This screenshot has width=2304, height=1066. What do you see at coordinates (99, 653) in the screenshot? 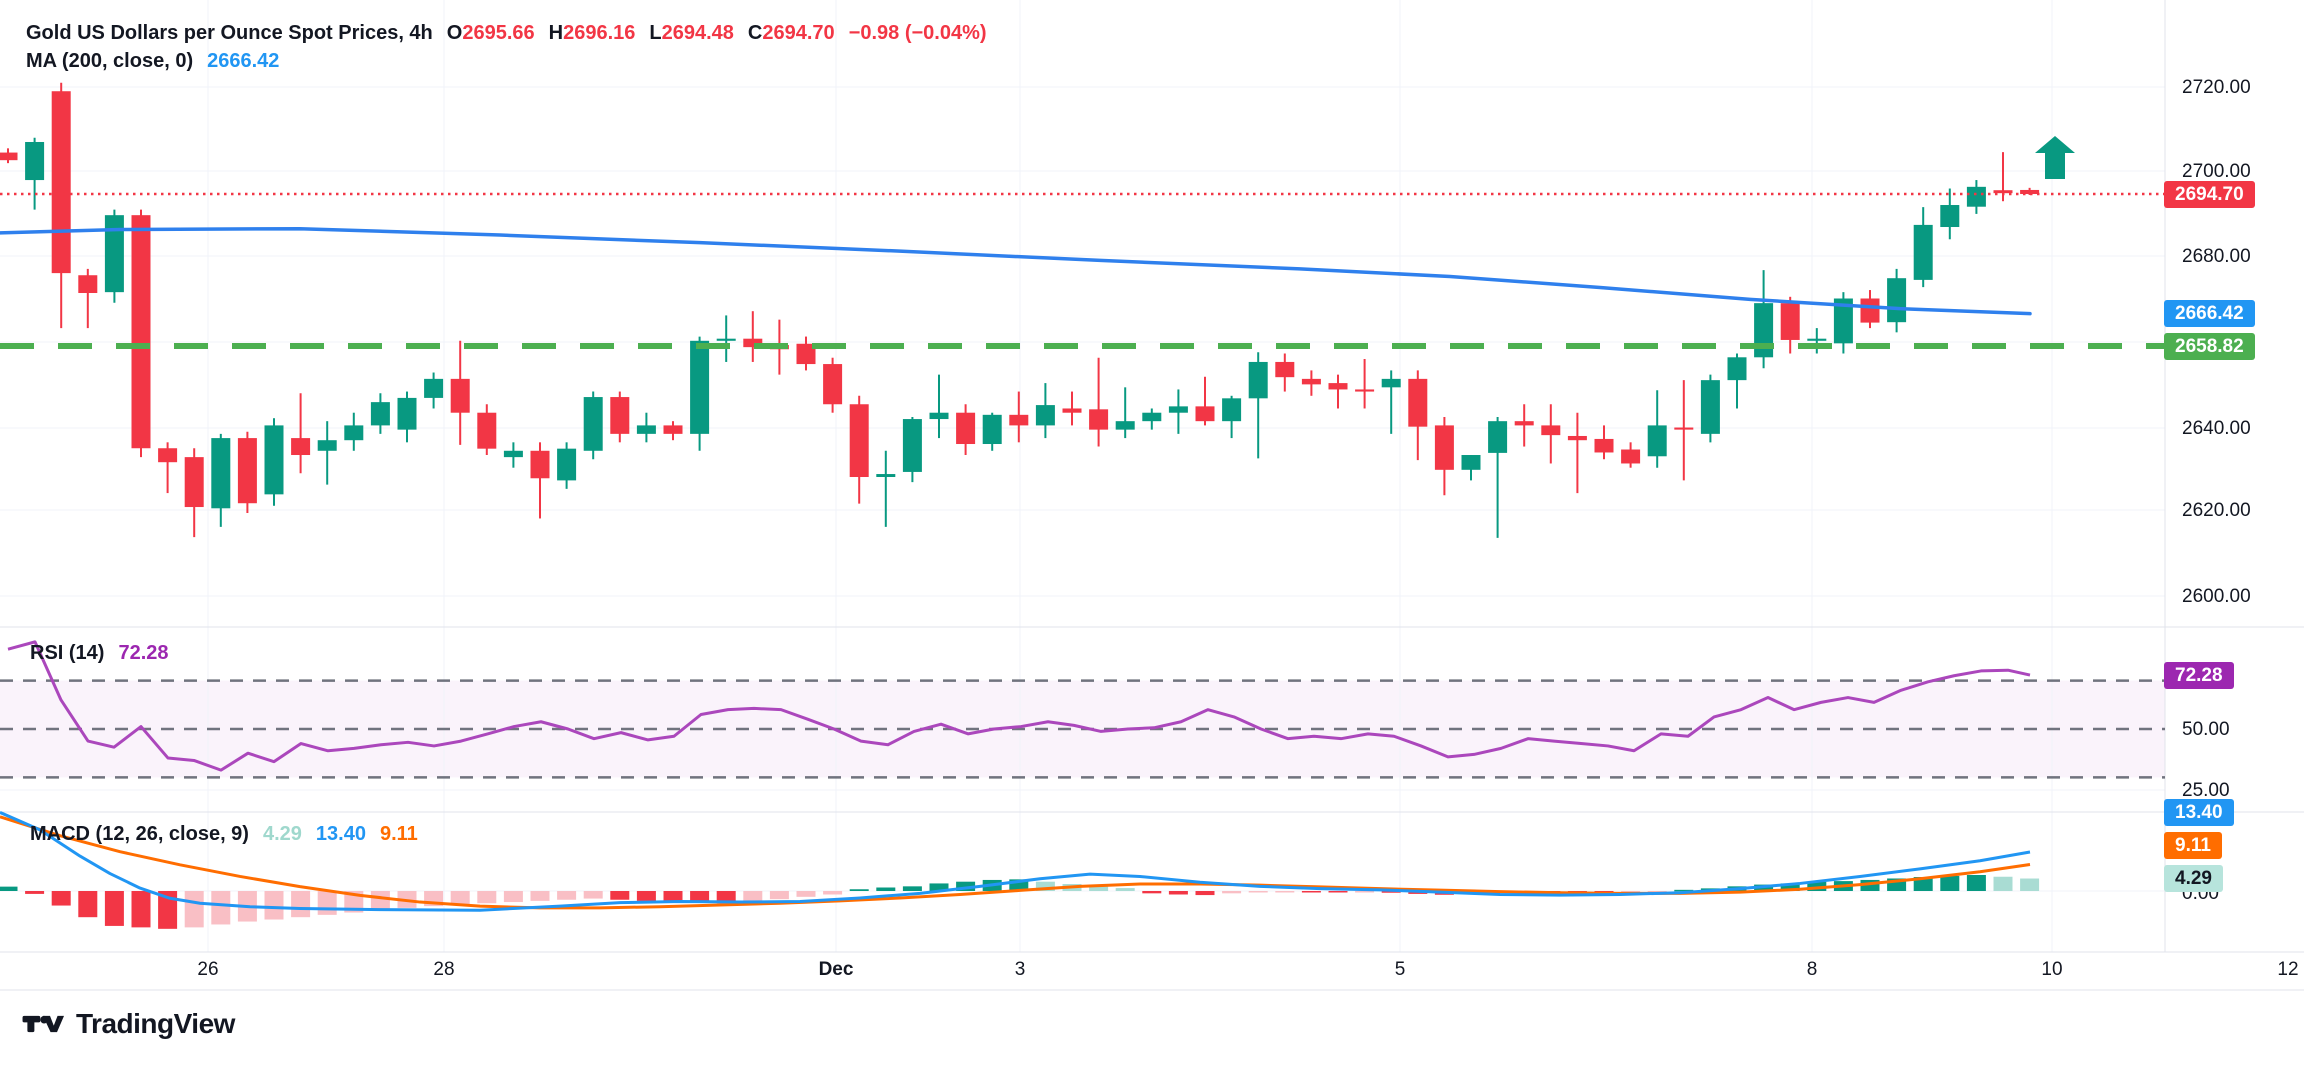
I see `rsi-status-line: RSI (14) 72.28` at bounding box center [99, 653].